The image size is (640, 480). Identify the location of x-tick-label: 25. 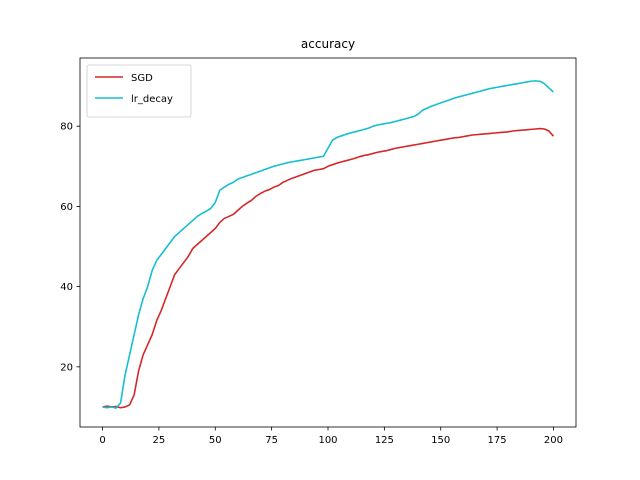
(159, 440).